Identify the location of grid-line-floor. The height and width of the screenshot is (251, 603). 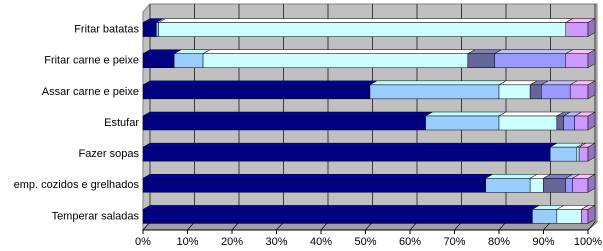
(591, 226).